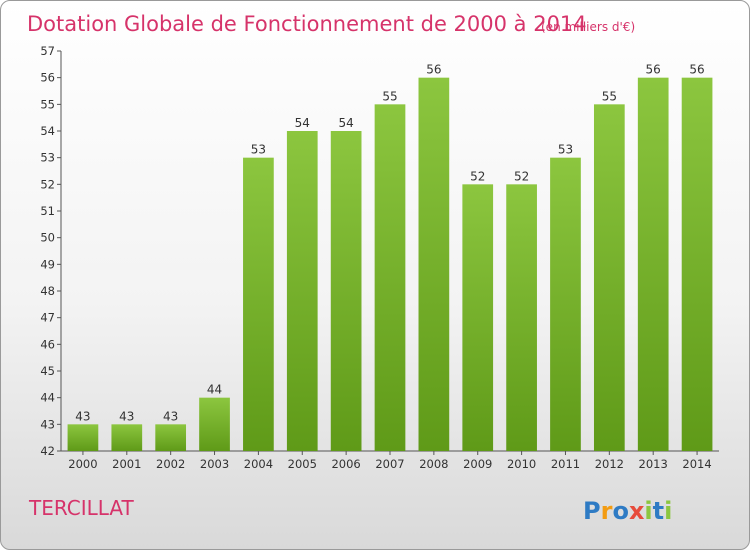 The height and width of the screenshot is (550, 750). Describe the element at coordinates (126, 416) in the screenshot. I see `value-label-2001: 43` at that location.